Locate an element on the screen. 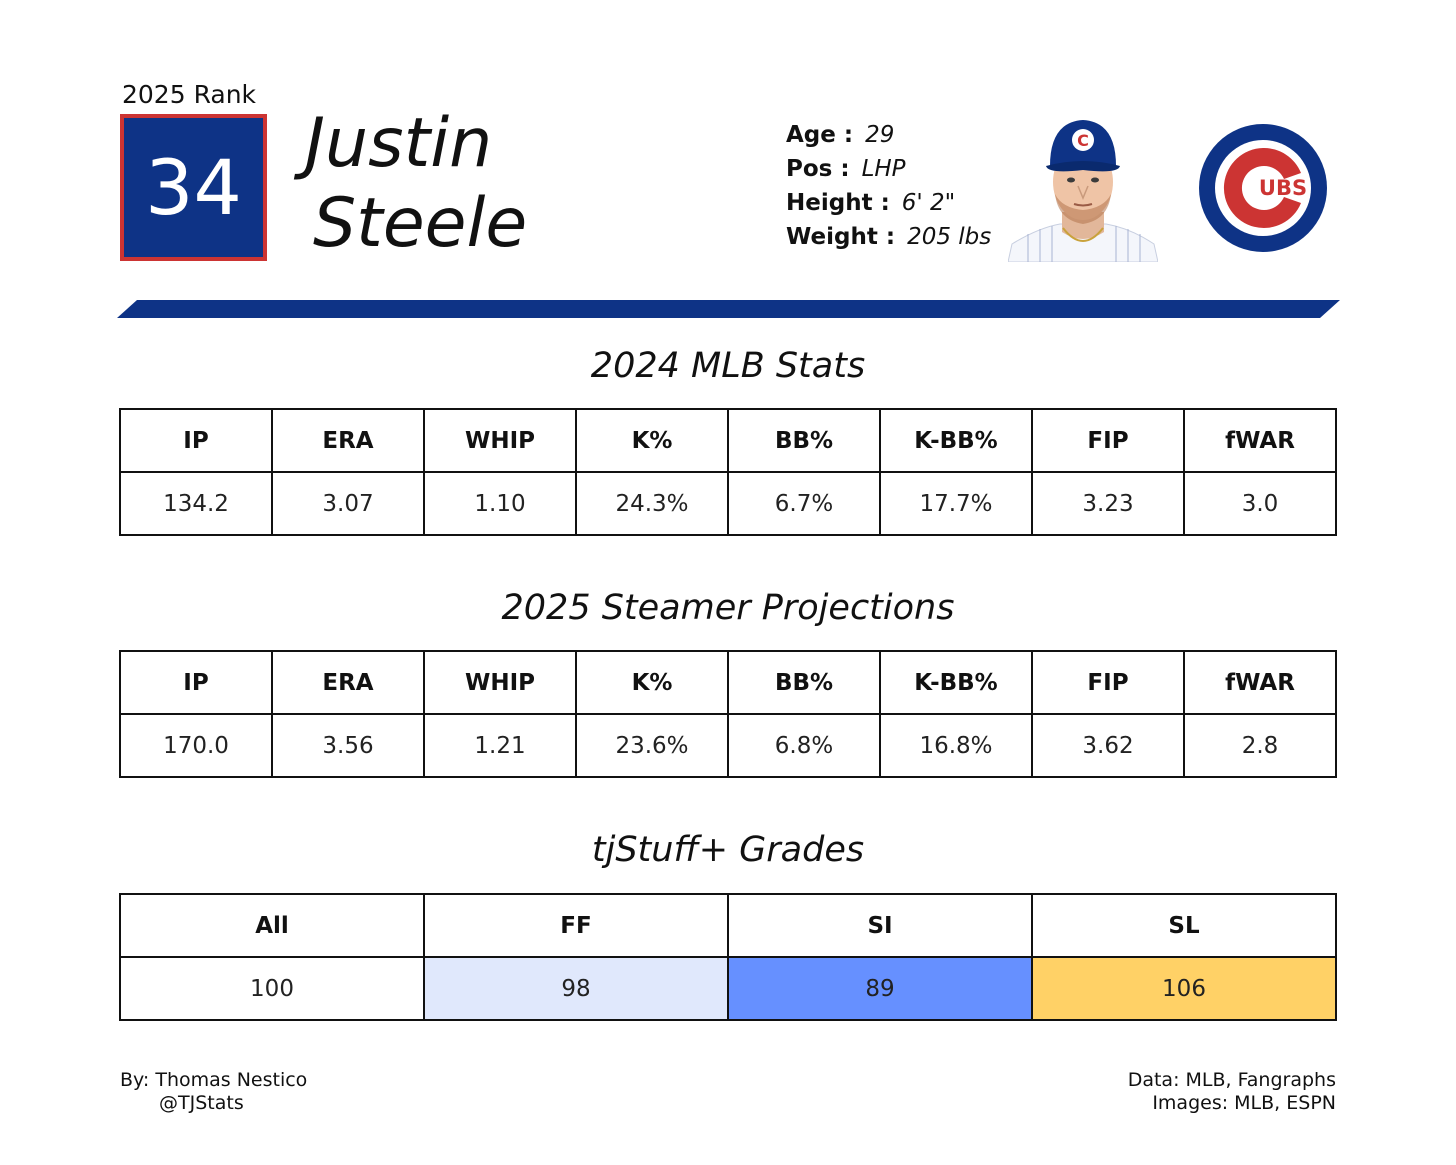 The width and height of the screenshot is (1456, 1165). table-cell: 3.0 is located at coordinates (1260, 503).